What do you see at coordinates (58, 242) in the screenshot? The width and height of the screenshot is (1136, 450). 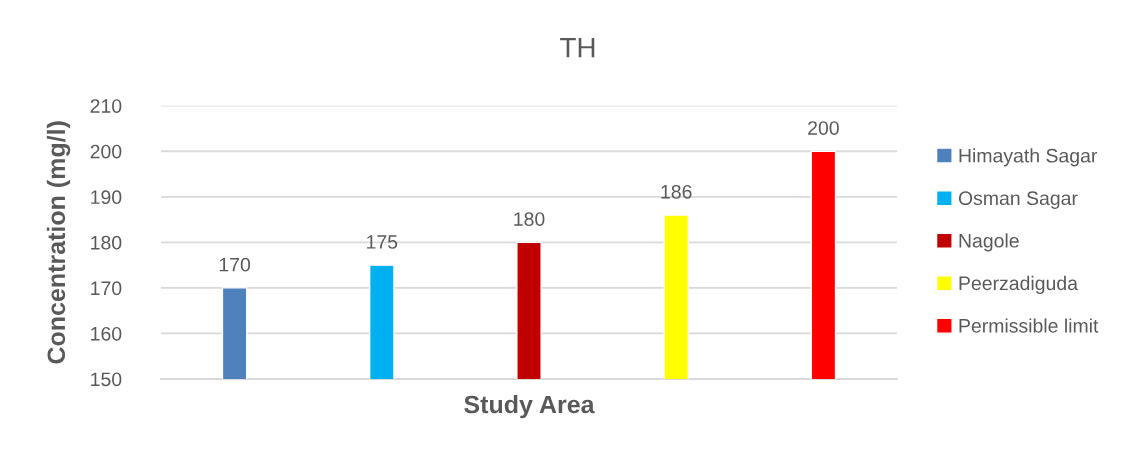 I see `y-axis-title: Concentration (mg/l)` at bounding box center [58, 242].